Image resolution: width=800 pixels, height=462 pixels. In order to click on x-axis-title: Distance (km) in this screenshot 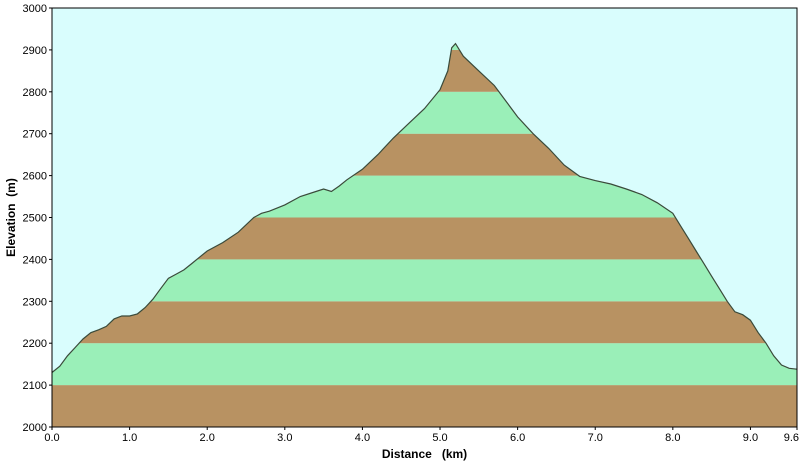, I will do `click(424, 454)`.